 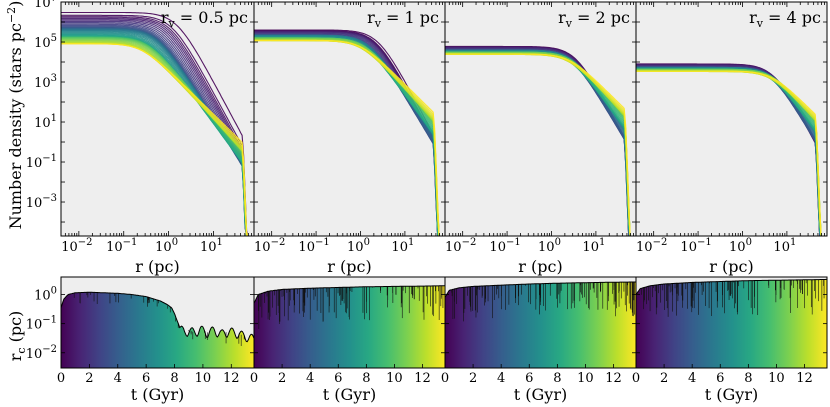 What do you see at coordinates (17, 336) in the screenshot?
I see `bottom-ylabel: rc (pc)` at bounding box center [17, 336].